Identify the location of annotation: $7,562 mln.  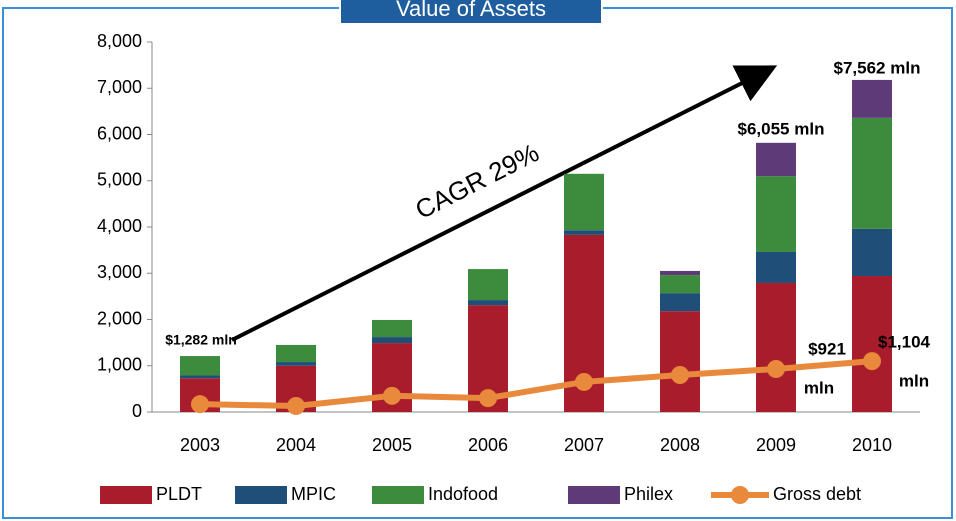
(877, 67).